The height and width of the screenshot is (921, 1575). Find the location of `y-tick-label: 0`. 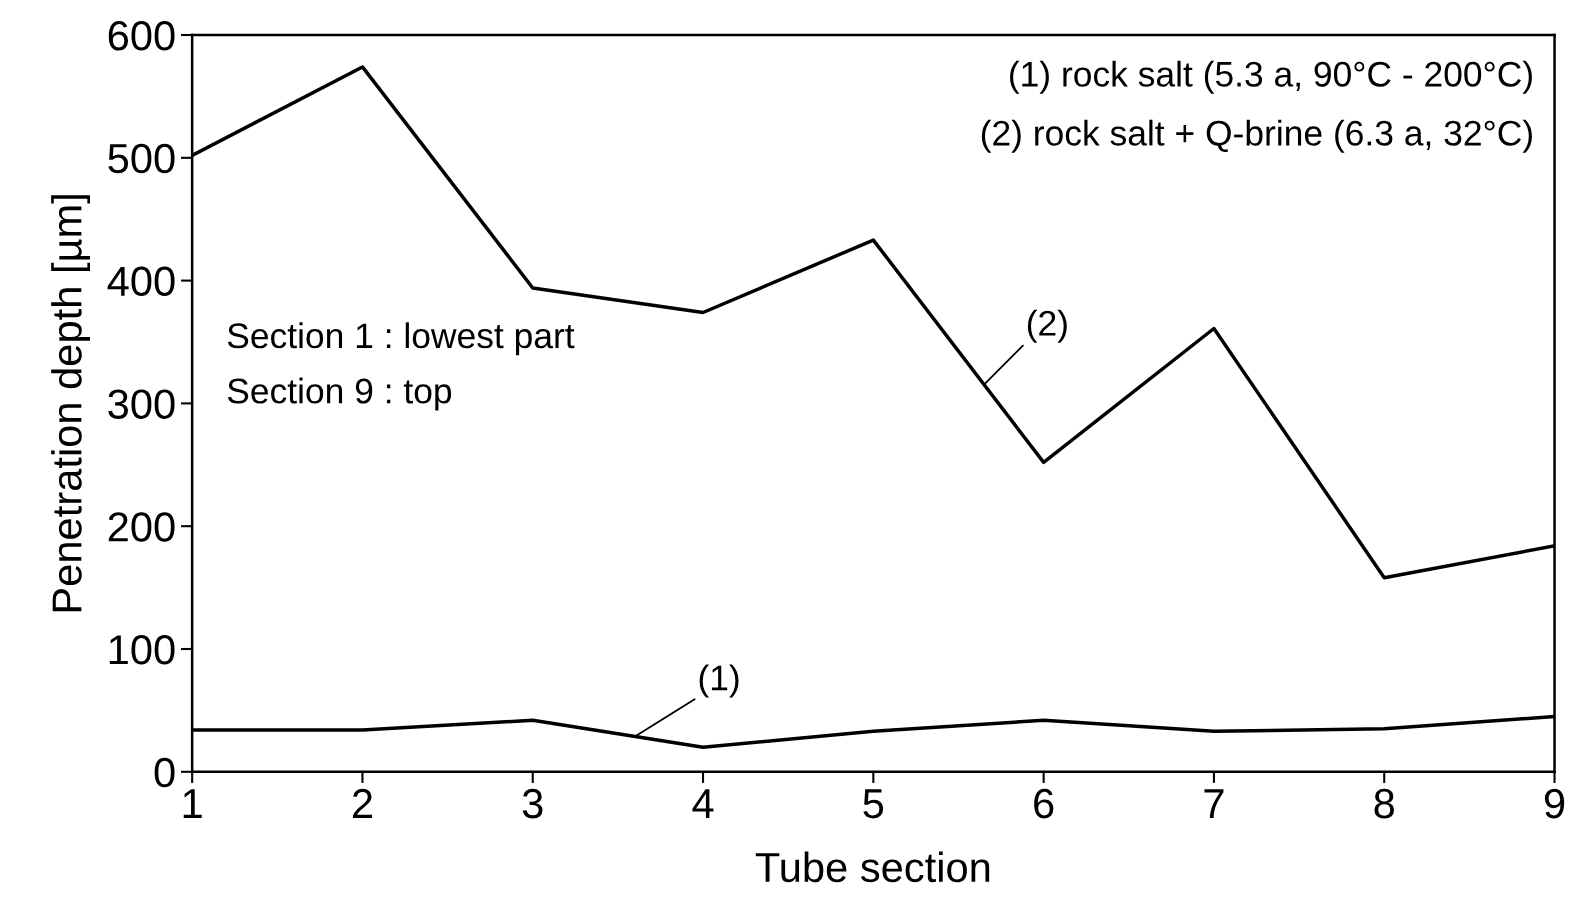

y-tick-label: 0 is located at coordinates (164, 772).